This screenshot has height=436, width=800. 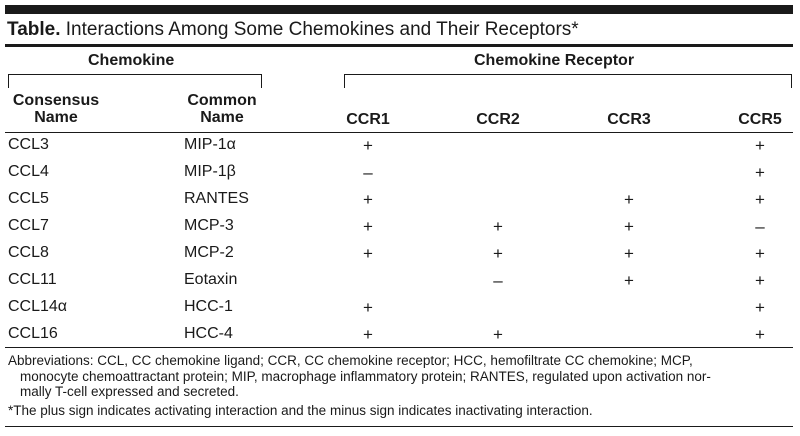 What do you see at coordinates (400, 200) in the screenshot?
I see `table-row: CCL5 RANTES + + +` at bounding box center [400, 200].